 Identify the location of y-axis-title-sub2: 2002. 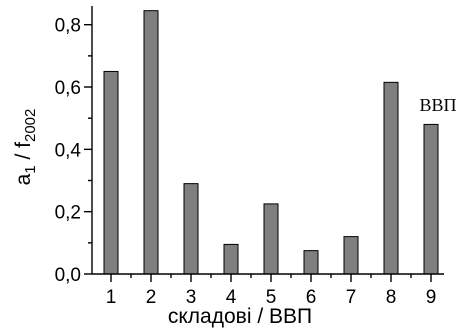
(30, 125).